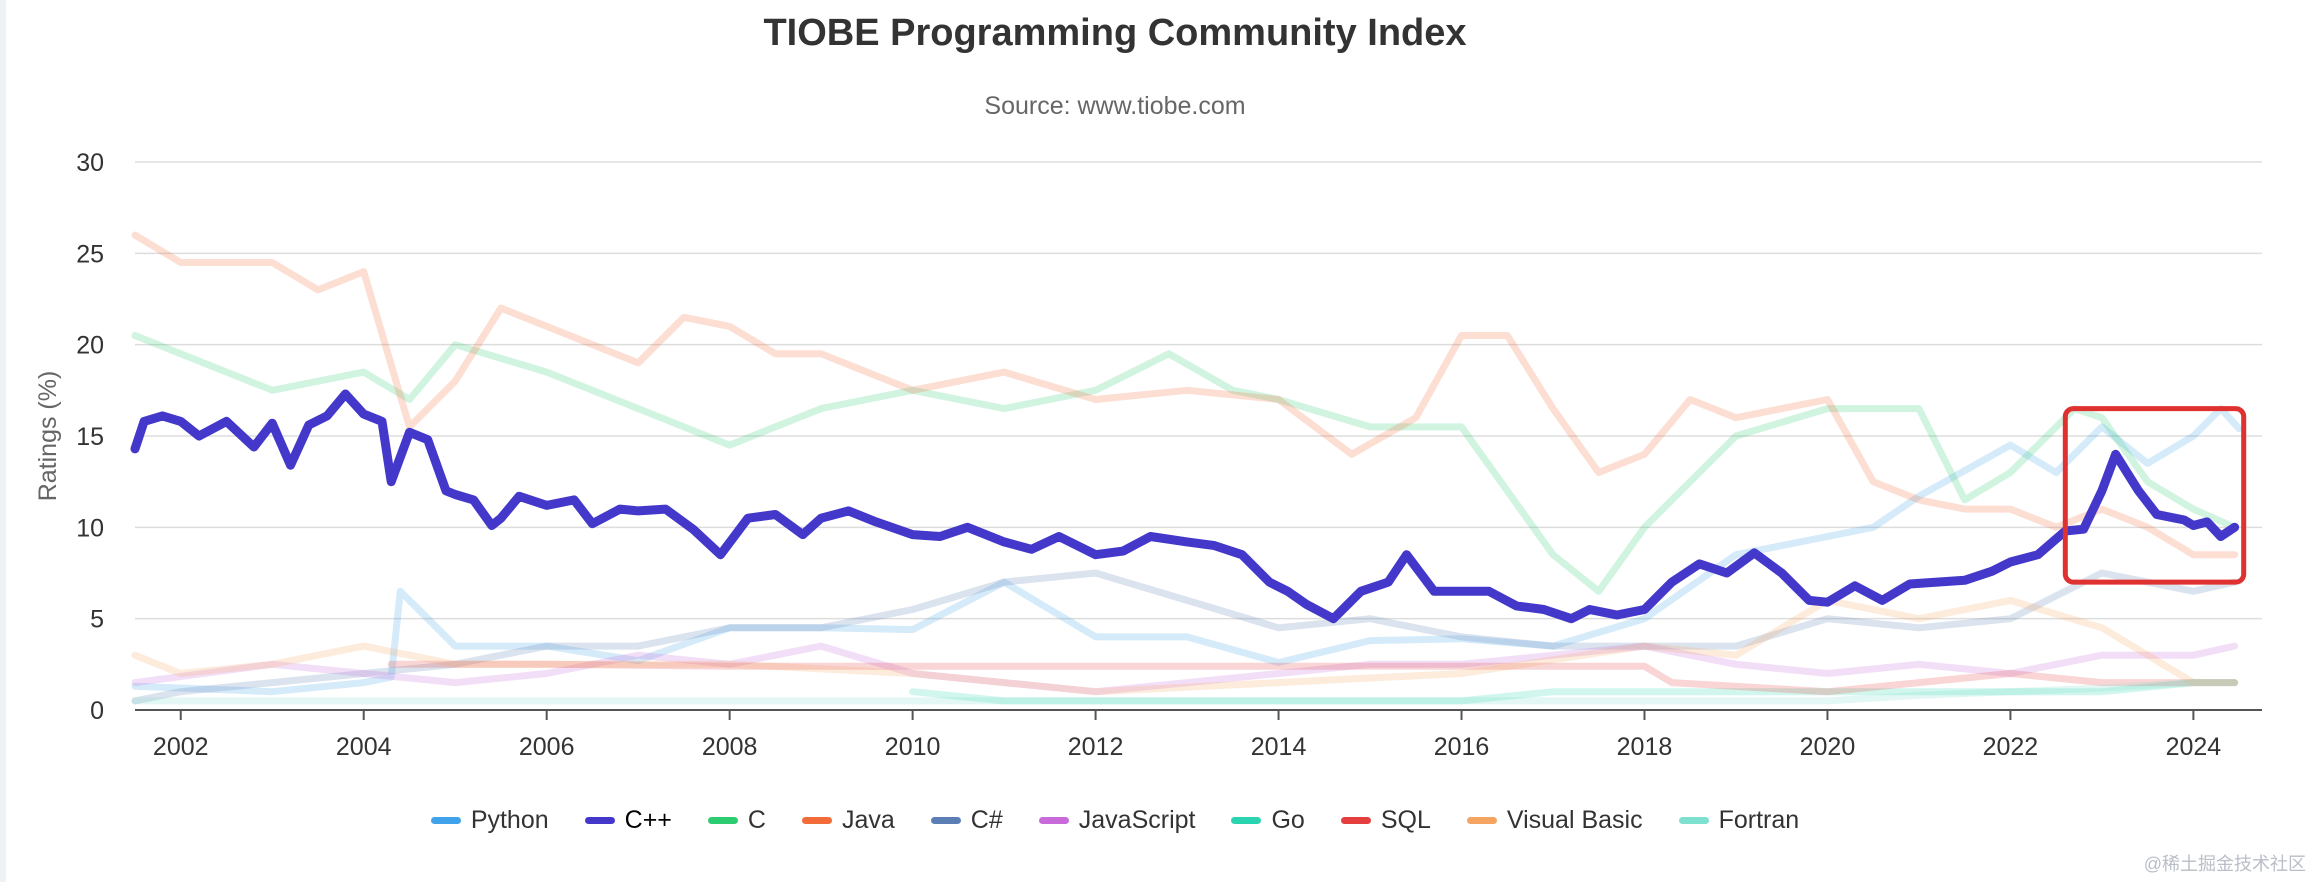 The height and width of the screenshot is (882, 2314). What do you see at coordinates (1645, 747) in the screenshot?
I see `x-tick-label: 2018` at bounding box center [1645, 747].